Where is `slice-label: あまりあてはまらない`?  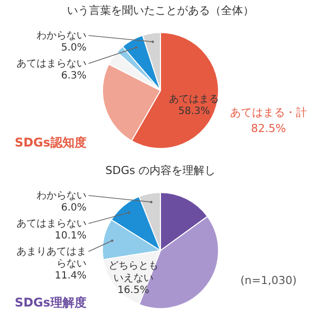 slice-label: あまりあてはまらない is located at coordinates (51, 258).